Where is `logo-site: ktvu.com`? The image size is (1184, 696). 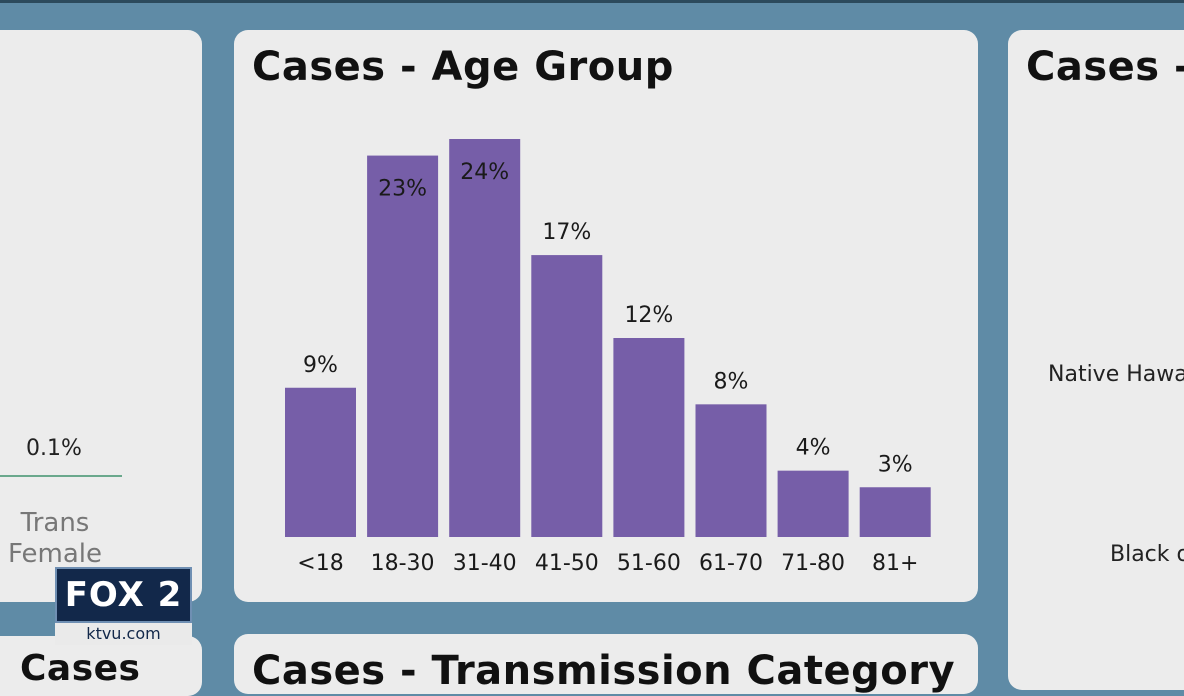
logo-site: ktvu.com is located at coordinates (123, 634).